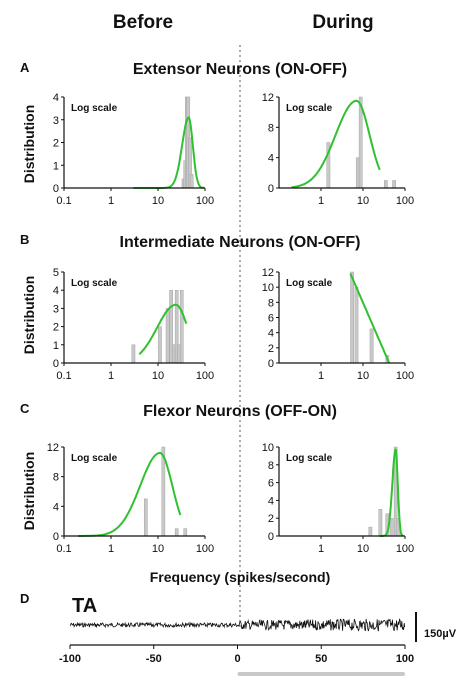  Describe the element at coordinates (25, 408) in the screenshot. I see `panel-letter-c: C` at that location.